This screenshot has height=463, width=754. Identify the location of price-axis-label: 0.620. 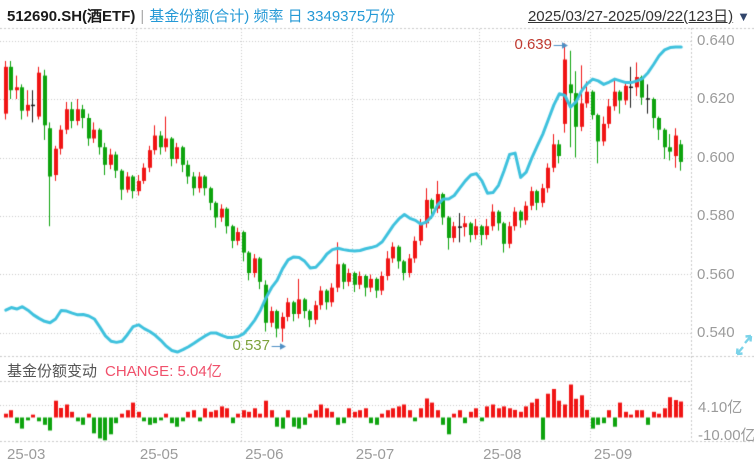
(716, 98).